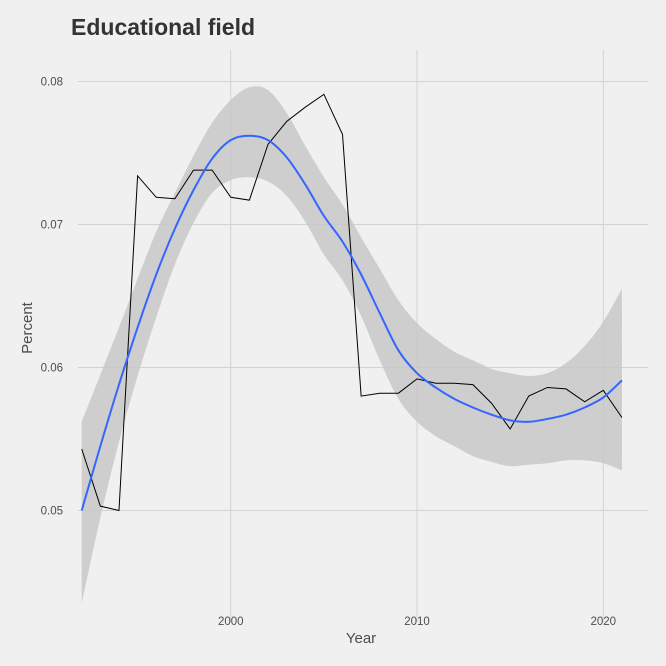 The width and height of the screenshot is (666, 666). What do you see at coordinates (52, 225) in the screenshot?
I see `y-tick-label: 0.07` at bounding box center [52, 225].